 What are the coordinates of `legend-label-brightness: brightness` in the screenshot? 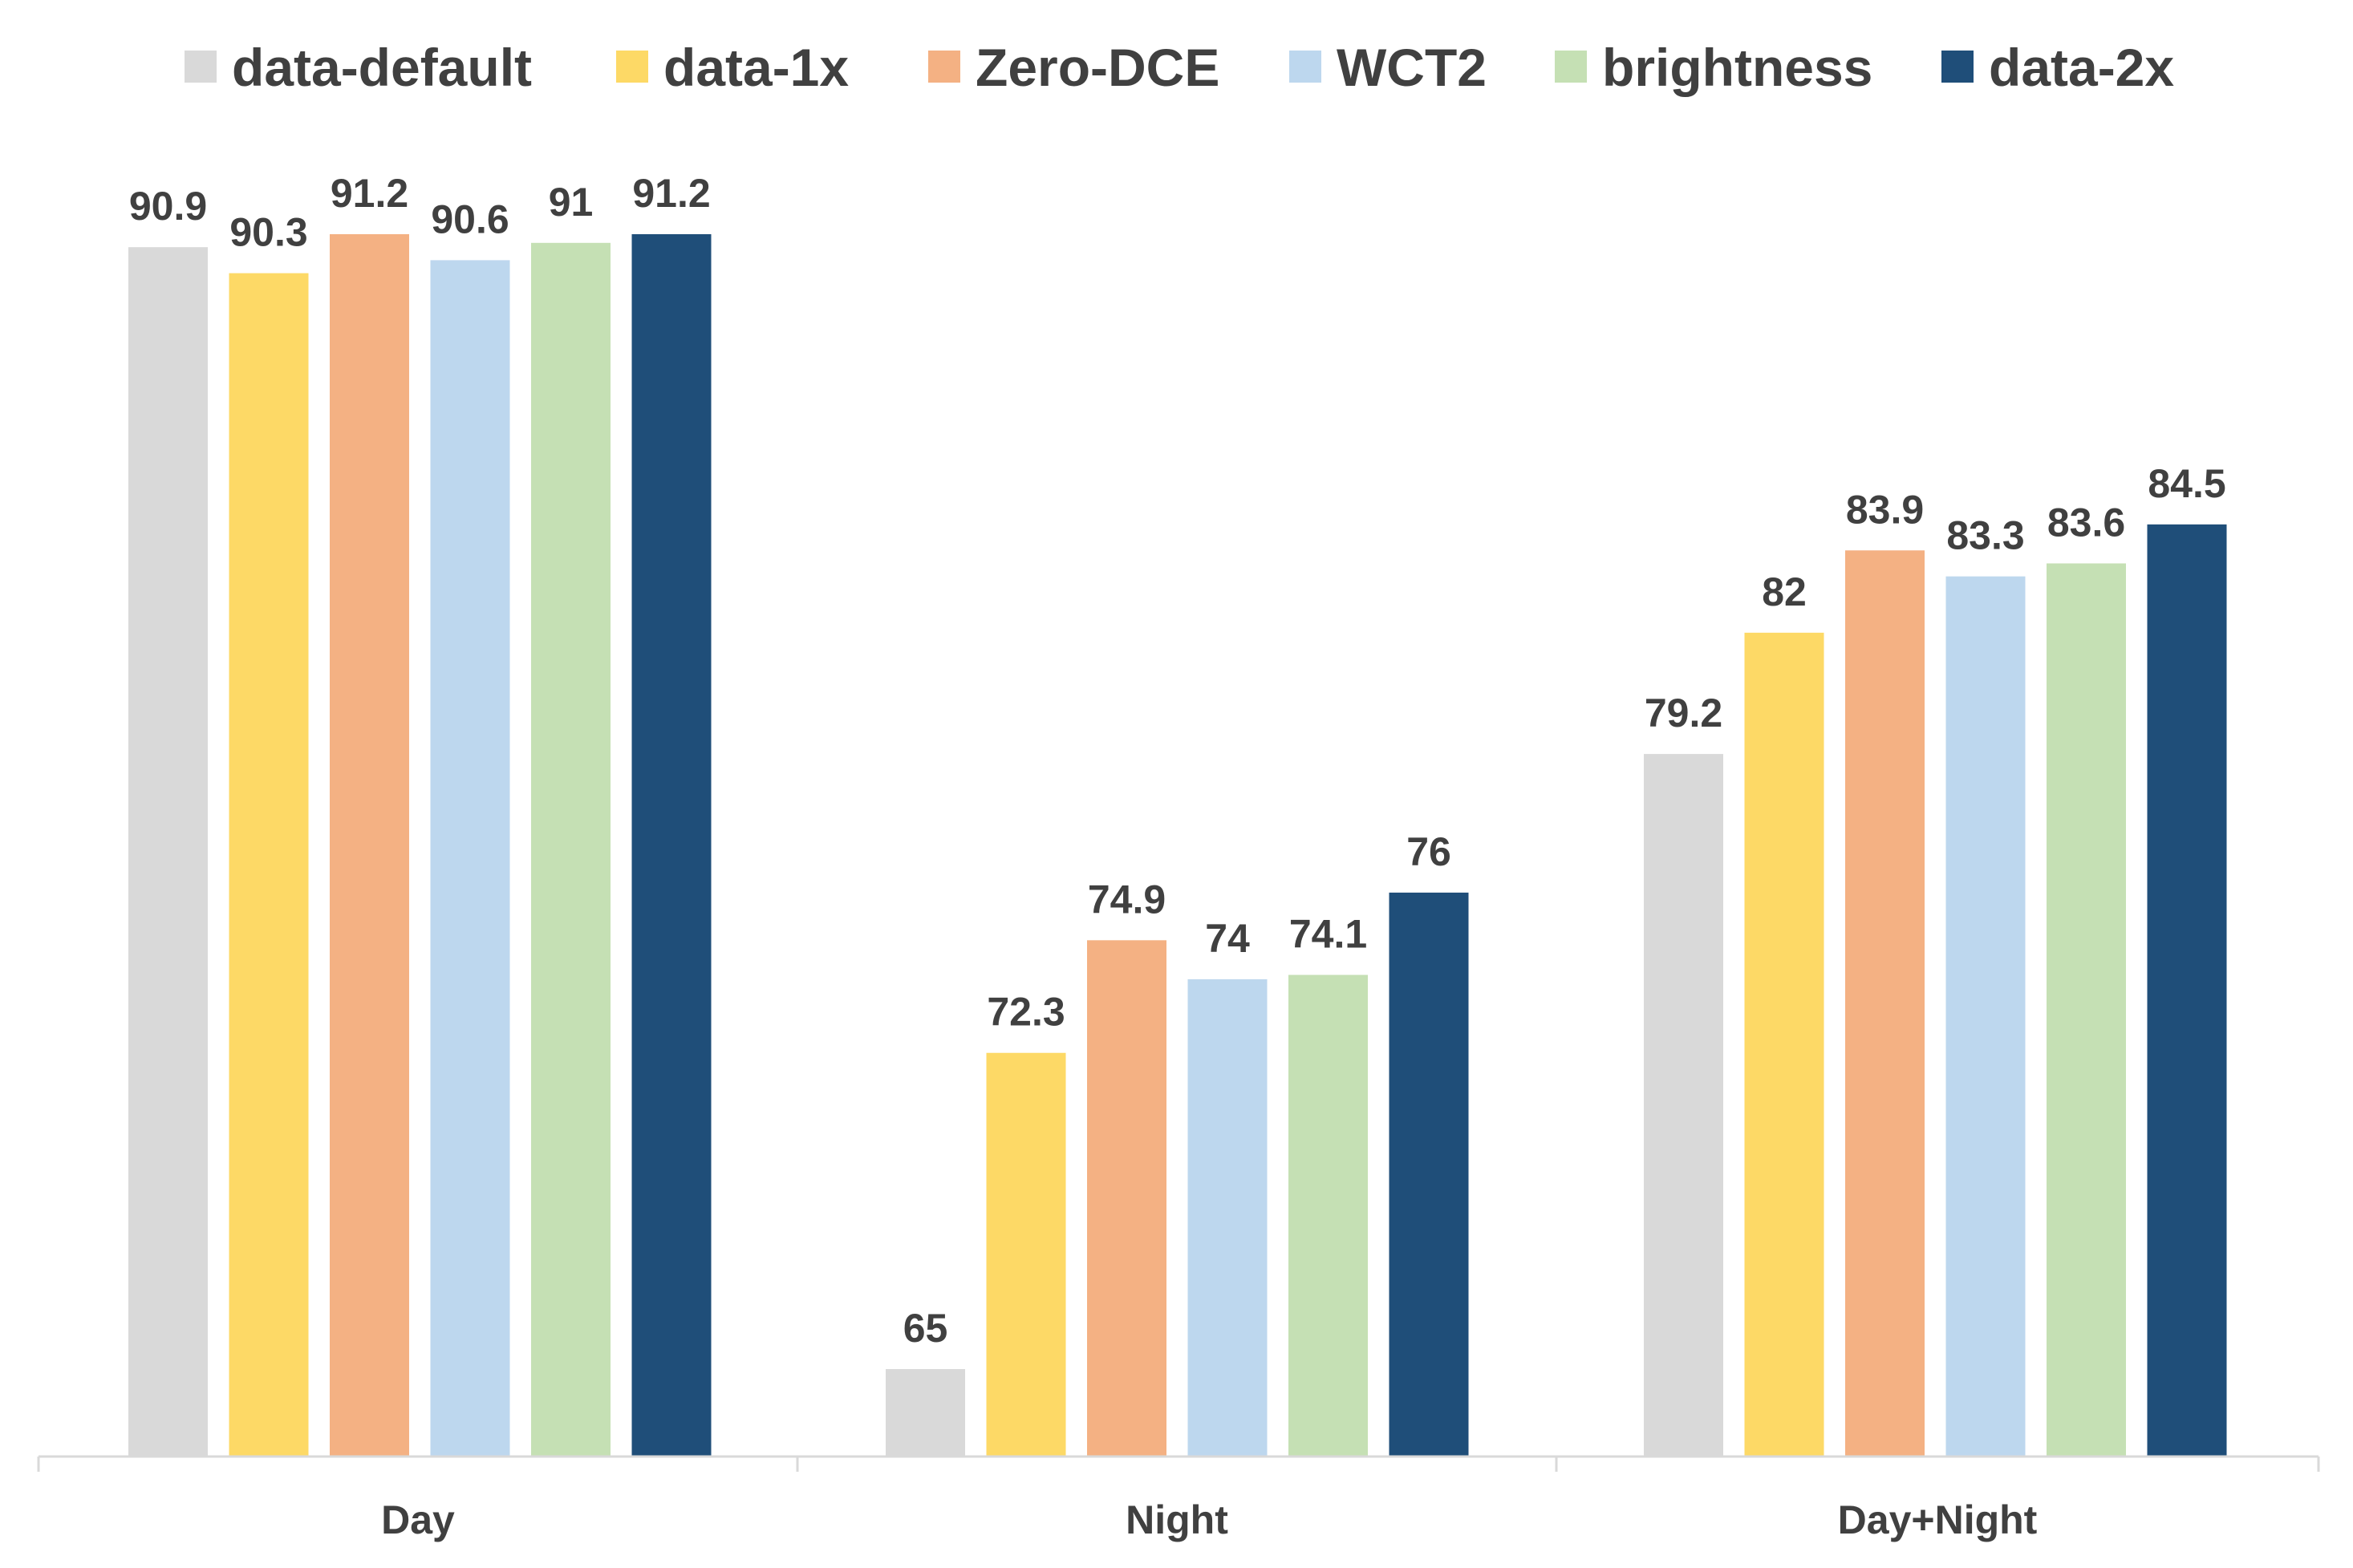 It's located at (1737, 68).